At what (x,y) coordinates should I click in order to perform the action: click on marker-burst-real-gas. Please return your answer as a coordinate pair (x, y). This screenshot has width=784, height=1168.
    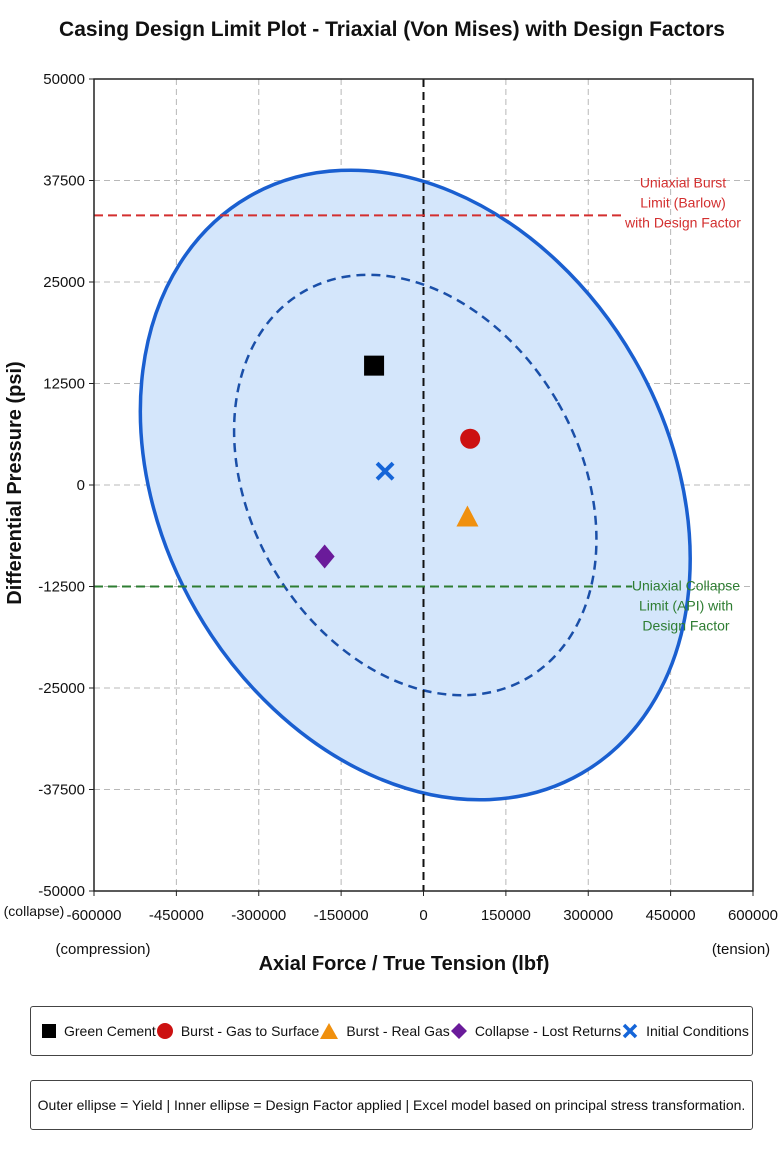
    Looking at the image, I should click on (467, 516).